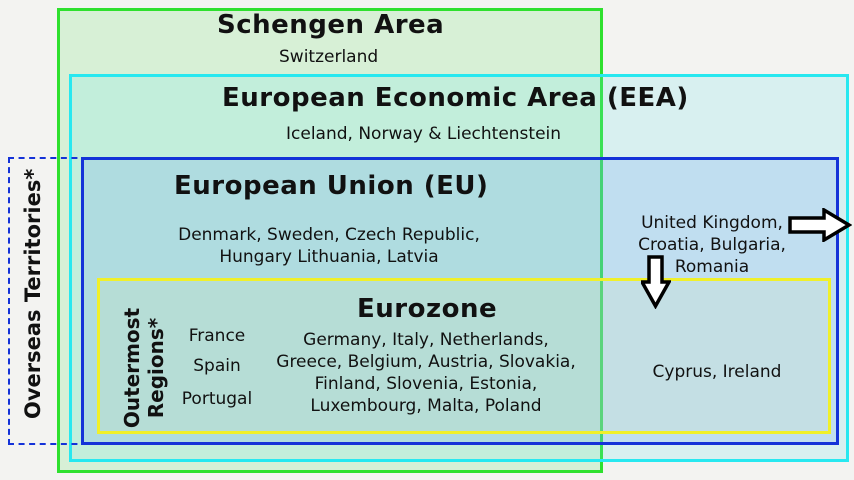 The height and width of the screenshot is (480, 854). Describe the element at coordinates (48, 301) in the screenshot. I see `overseas-territories-box` at that location.